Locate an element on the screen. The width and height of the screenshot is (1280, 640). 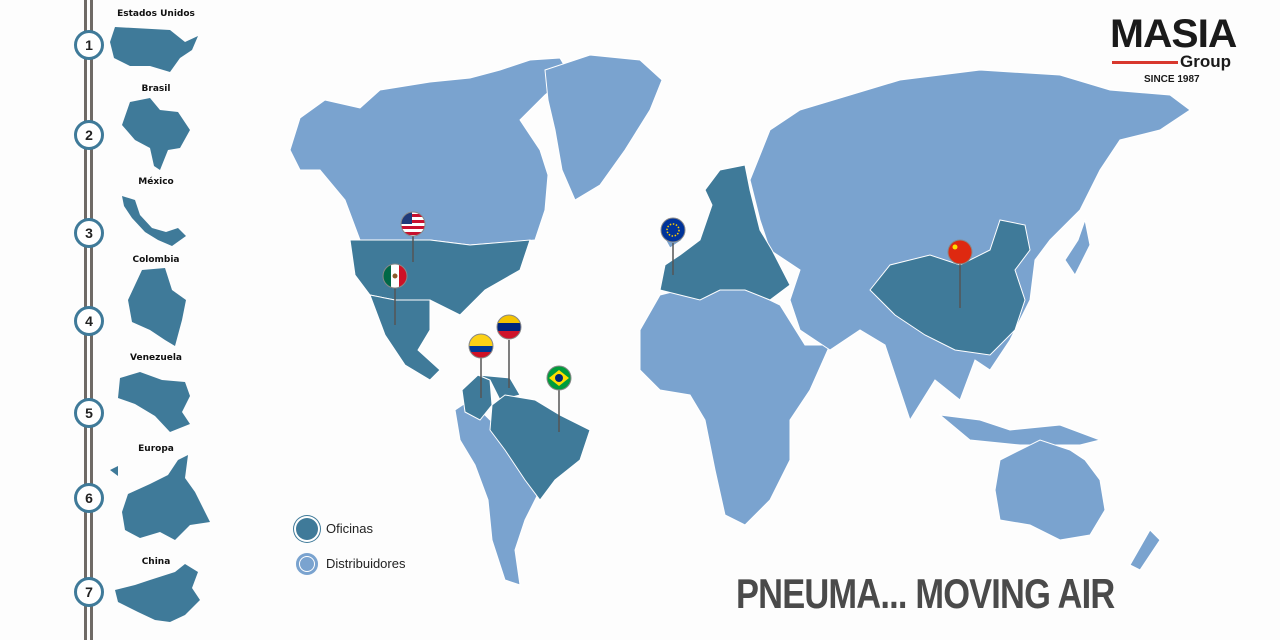
label-brasil: Brasil is located at coordinates (156, 89).